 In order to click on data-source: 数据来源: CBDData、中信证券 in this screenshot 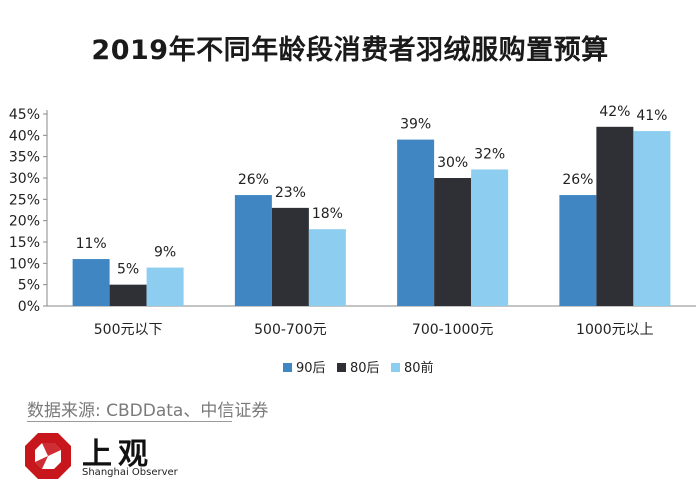, I will do `click(148, 411)`.